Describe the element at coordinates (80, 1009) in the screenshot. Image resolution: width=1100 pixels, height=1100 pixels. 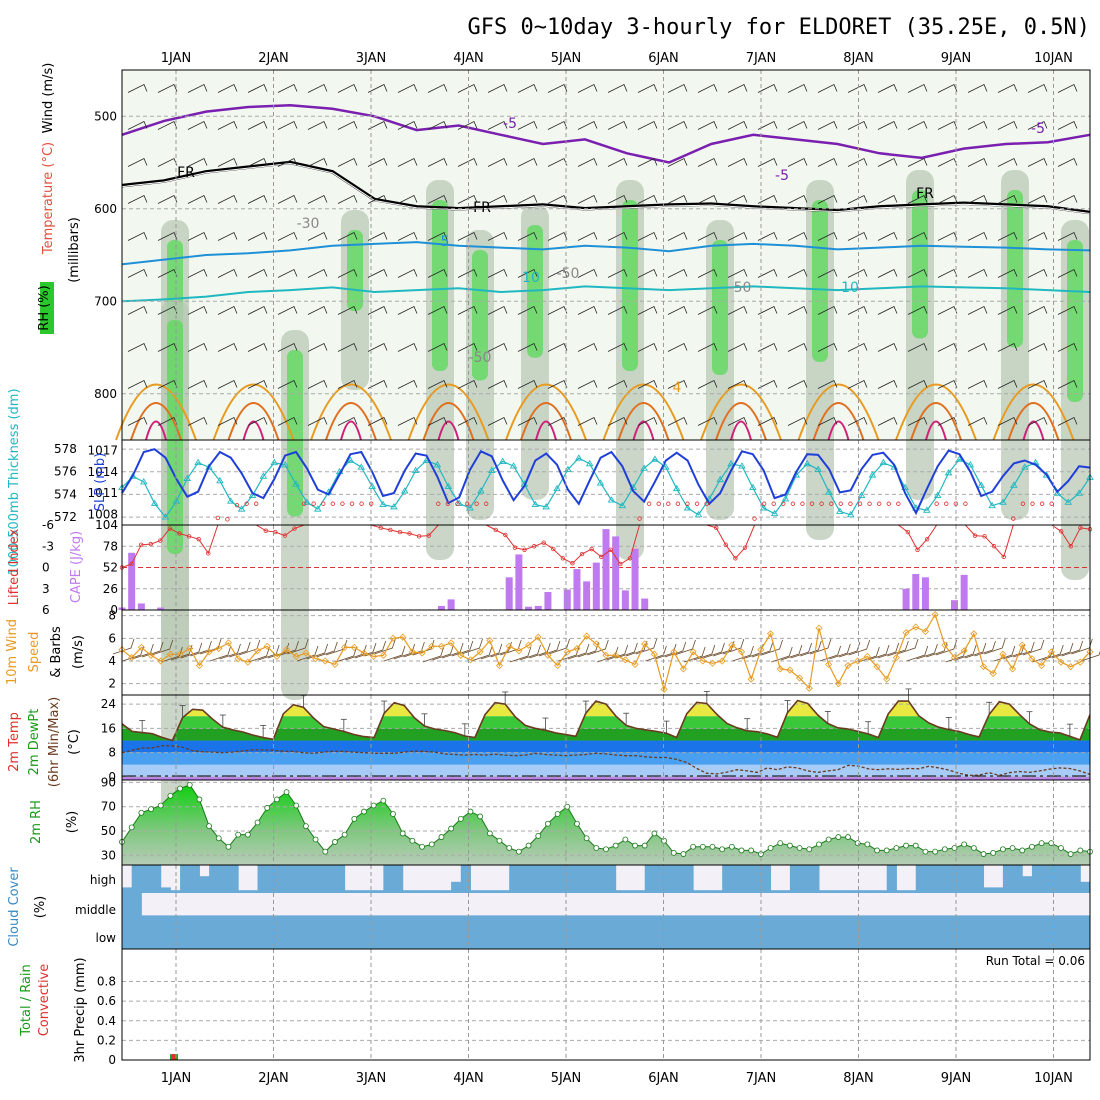
I see `precip-ylabel: 3hr Precip (mm)` at that location.